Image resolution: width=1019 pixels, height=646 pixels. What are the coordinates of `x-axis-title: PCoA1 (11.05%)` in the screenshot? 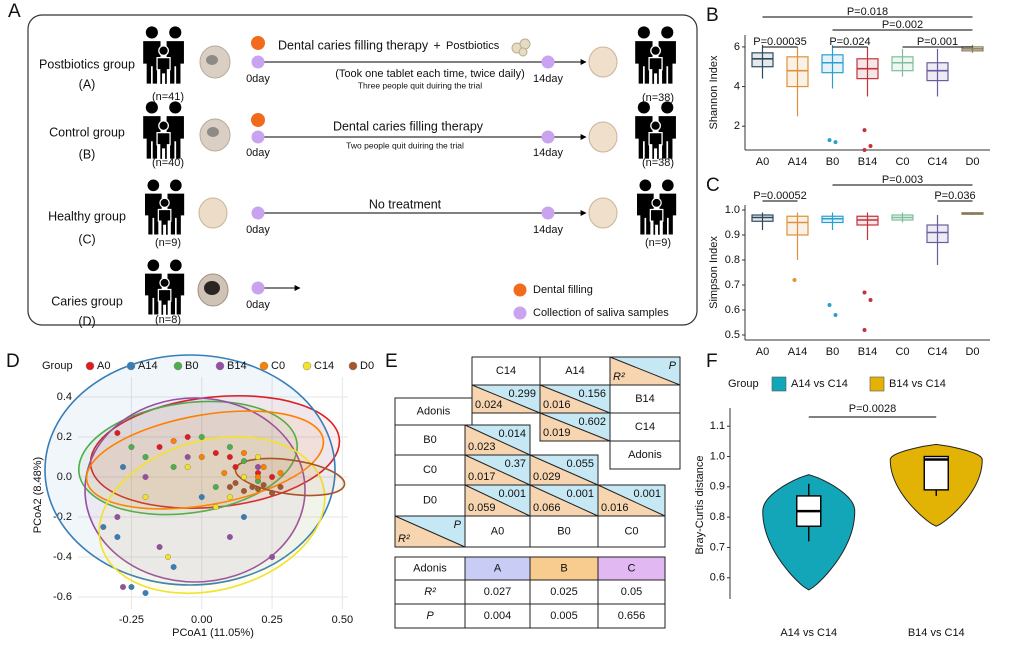 It's located at (213, 633).